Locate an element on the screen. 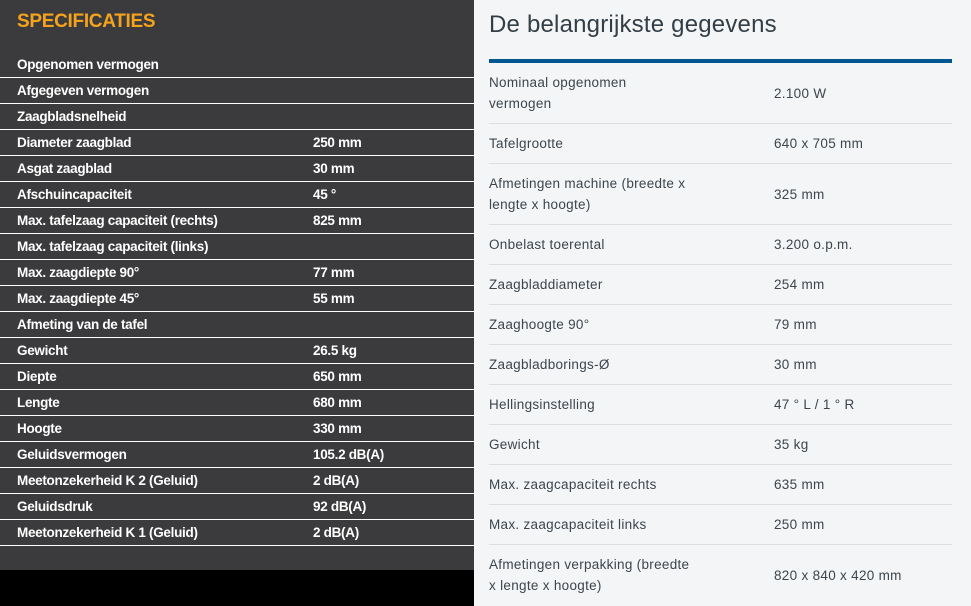 The width and height of the screenshot is (971, 606). spec-row: Max. zaagdiepte 45° 55 mm is located at coordinates (237, 299).